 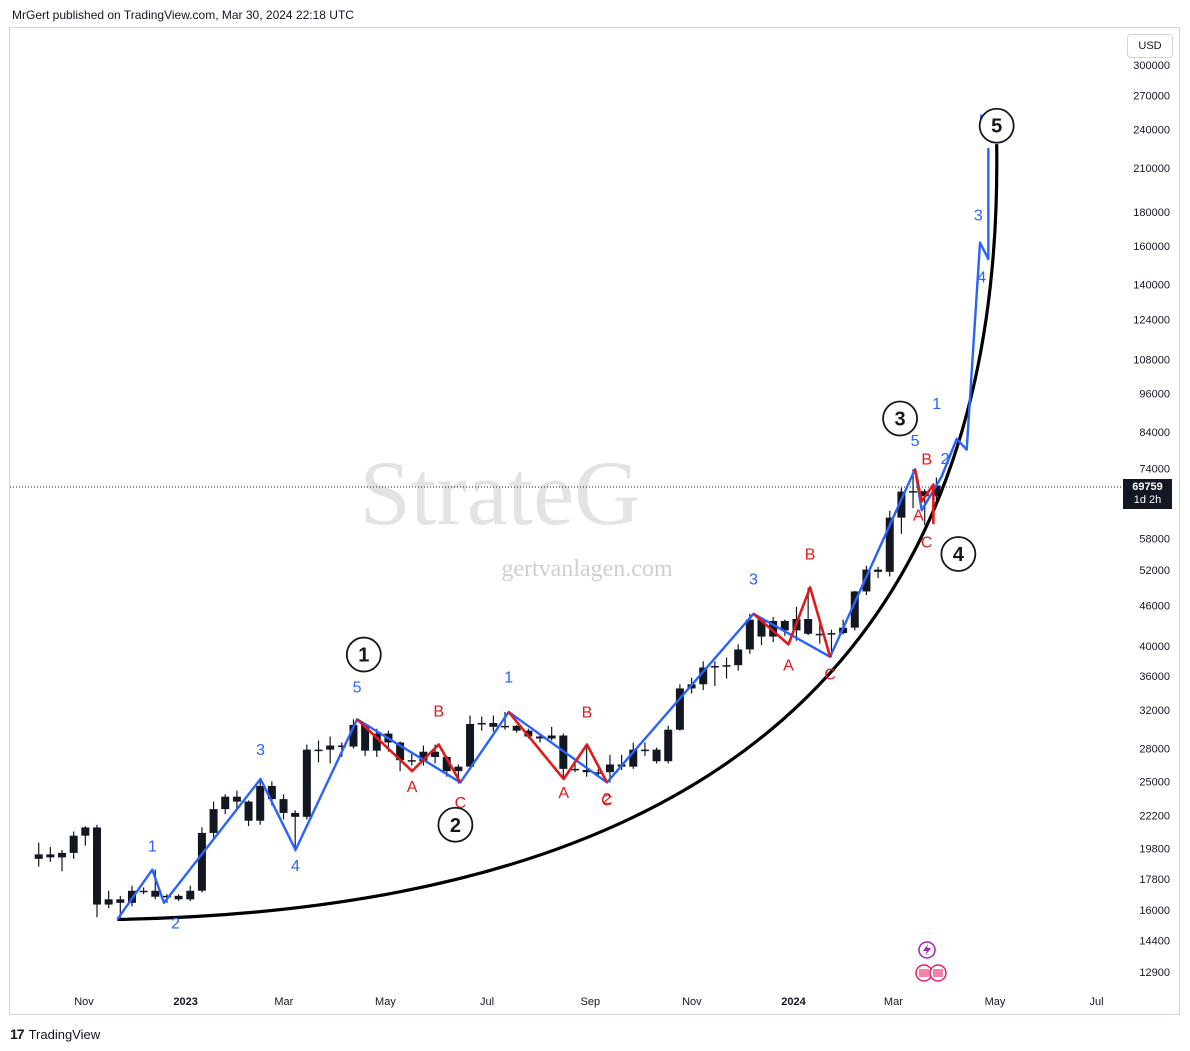 I want to click on time-tick-label: 2024, so click(x=793, y=1002).